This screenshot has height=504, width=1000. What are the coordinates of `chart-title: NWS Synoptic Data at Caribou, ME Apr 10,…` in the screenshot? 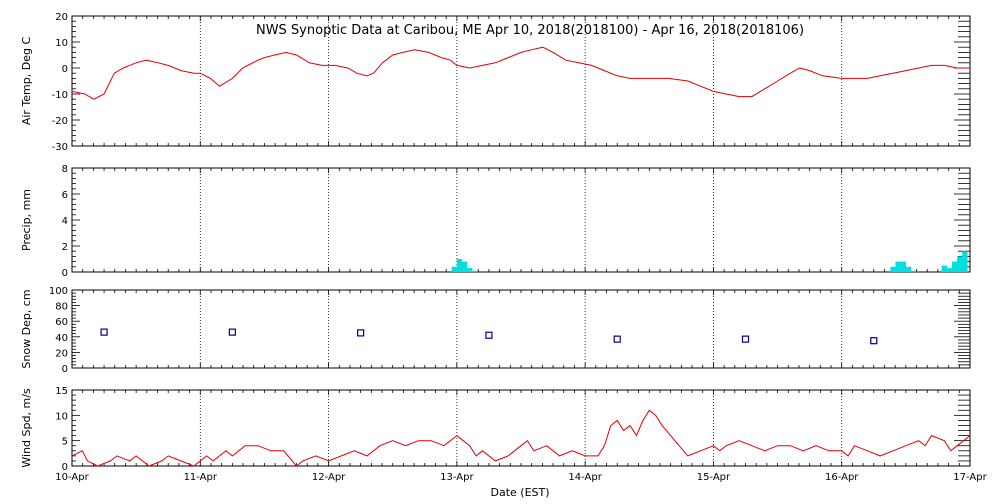 It's located at (530, 30).